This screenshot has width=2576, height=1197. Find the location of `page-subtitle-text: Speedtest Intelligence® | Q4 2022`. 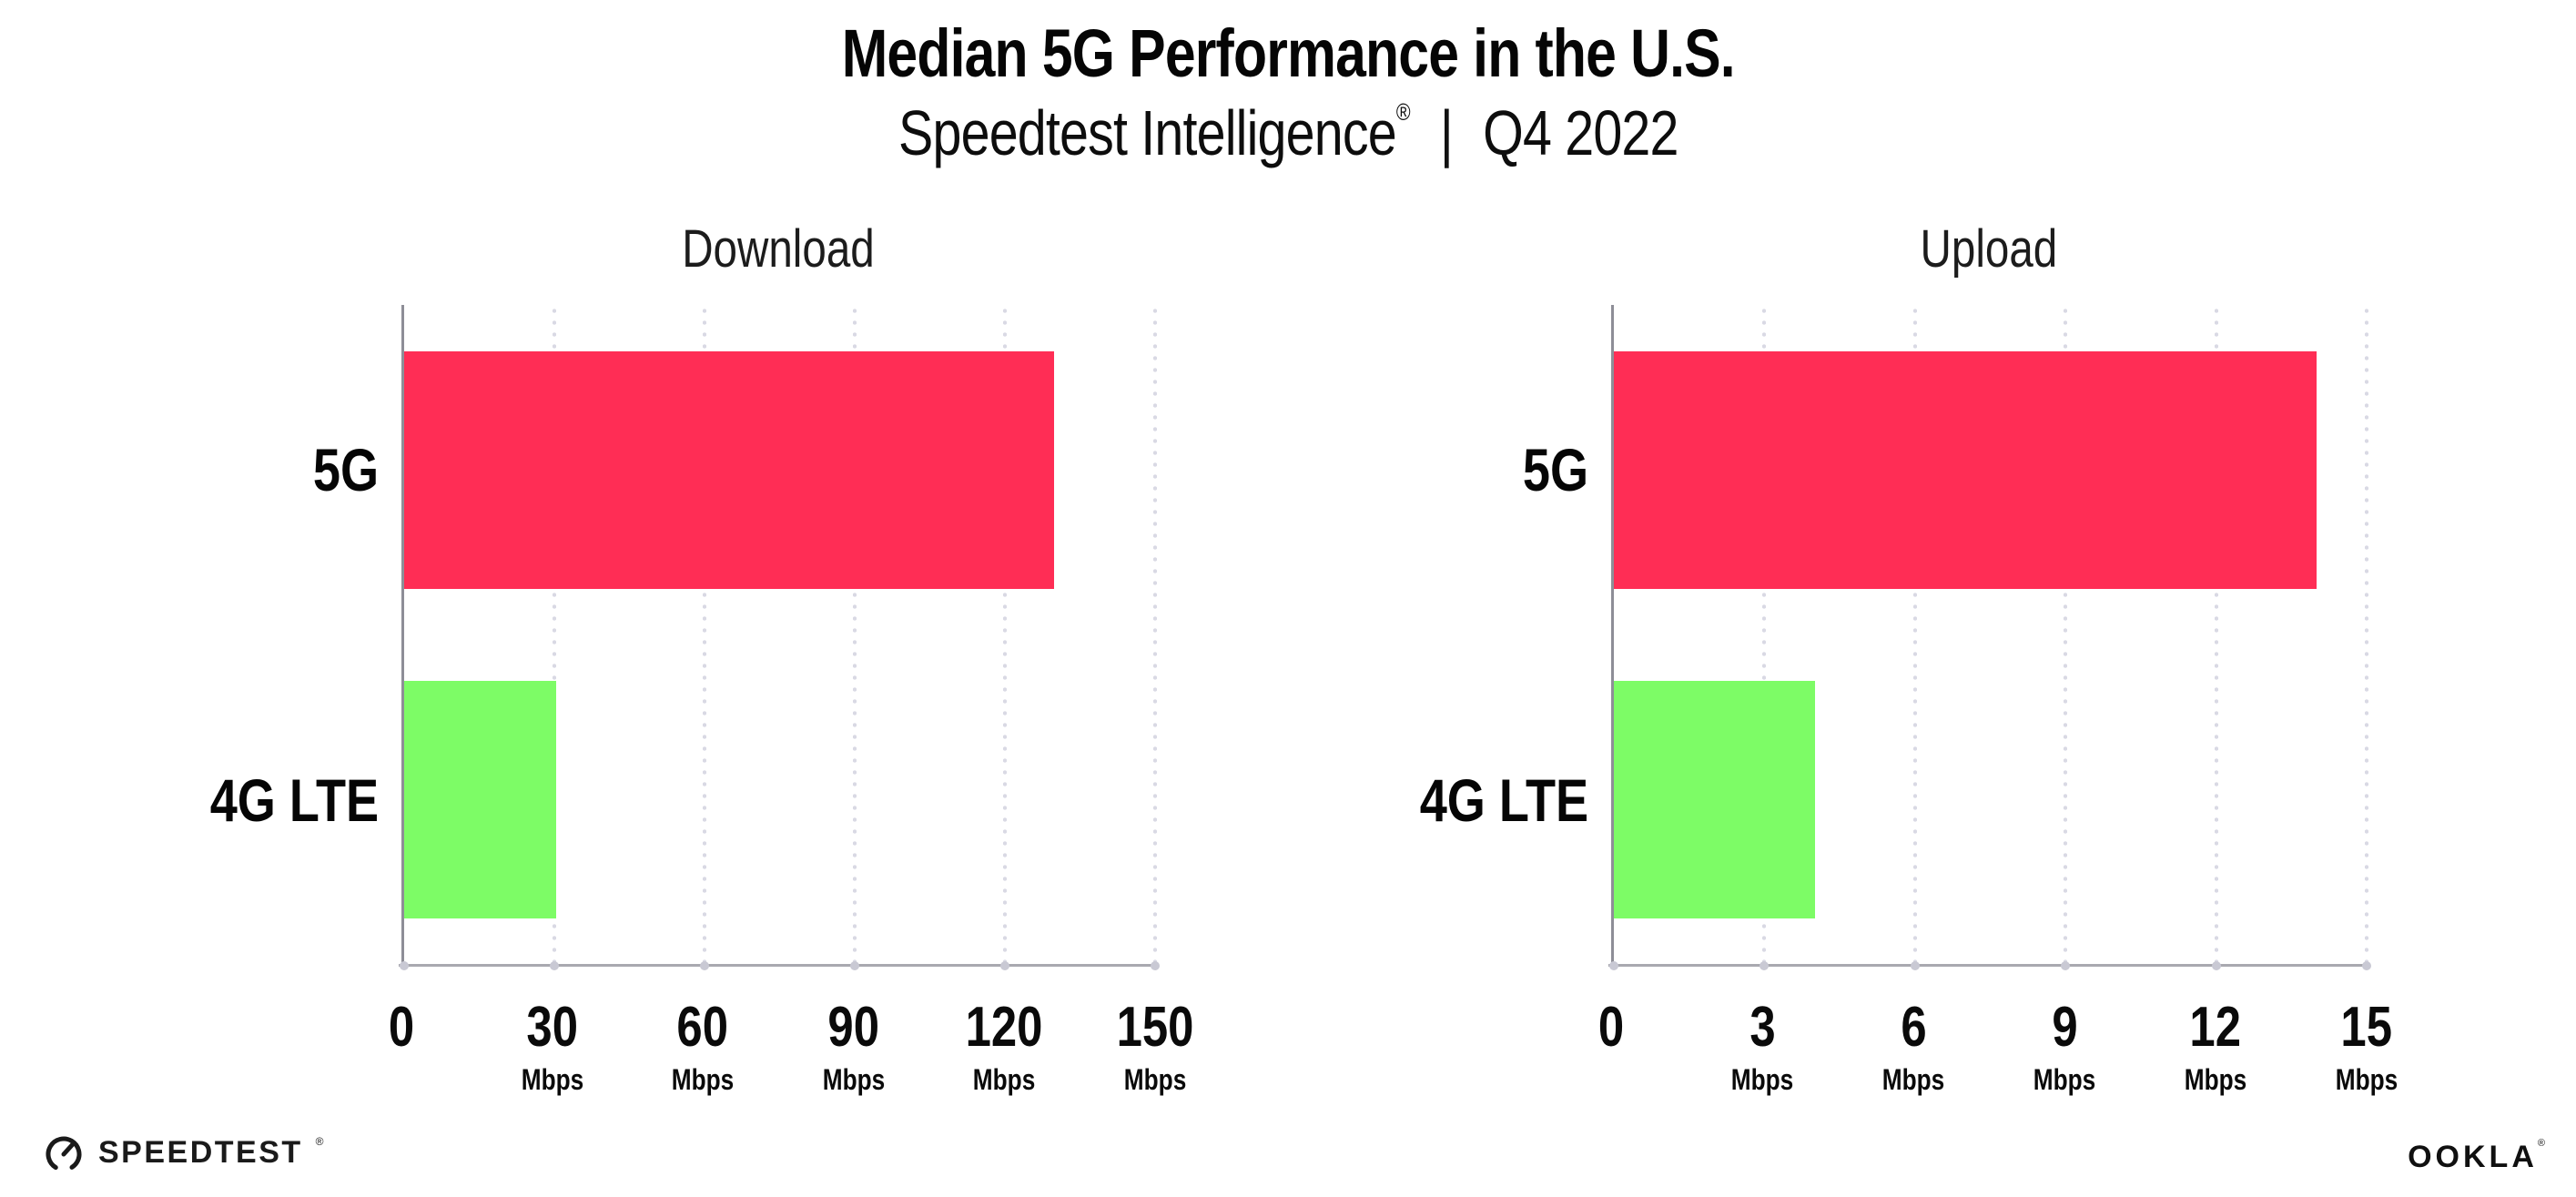

page-subtitle-text: Speedtest Intelligence® | Q4 2022 is located at coordinates (1288, 132).